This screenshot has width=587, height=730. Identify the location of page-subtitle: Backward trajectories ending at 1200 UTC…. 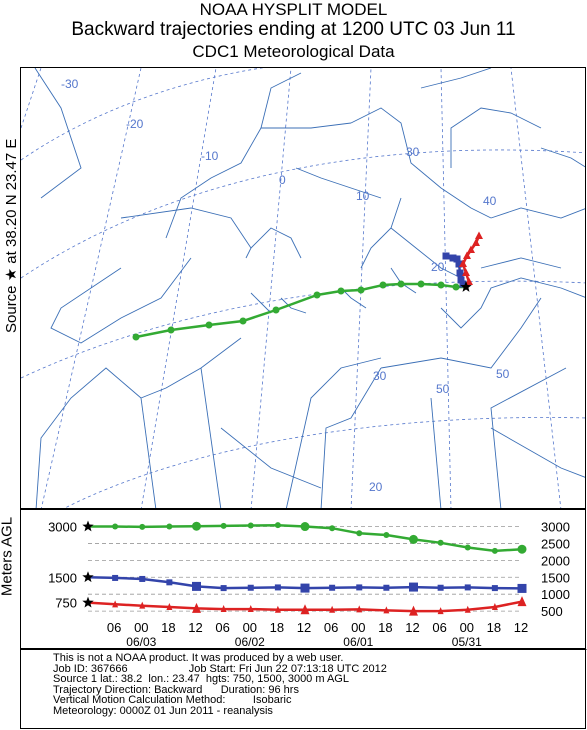
(293, 29).